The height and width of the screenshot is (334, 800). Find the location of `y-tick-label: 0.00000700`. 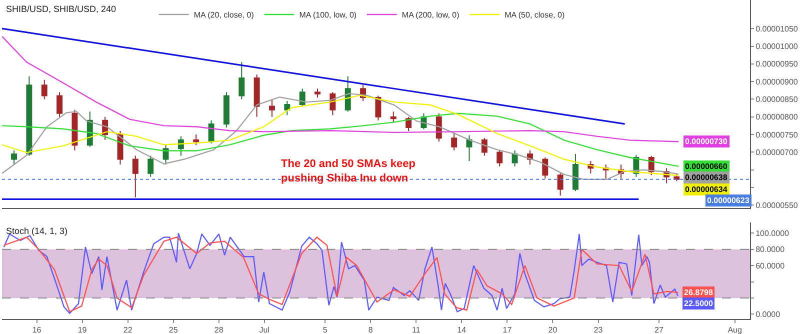

y-tick-label: 0.00000700 is located at coordinates (777, 152).